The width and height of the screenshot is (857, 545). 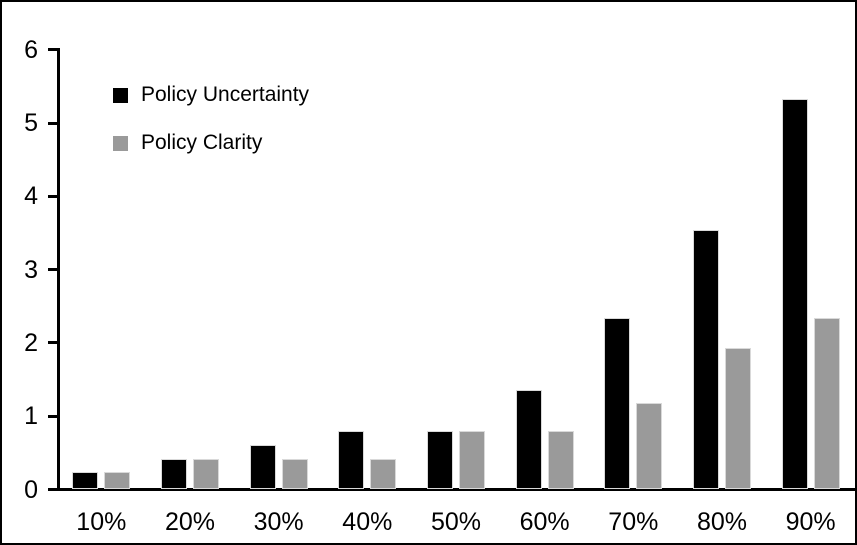 What do you see at coordinates (456, 489) in the screenshot?
I see `x-axis-line` at bounding box center [456, 489].